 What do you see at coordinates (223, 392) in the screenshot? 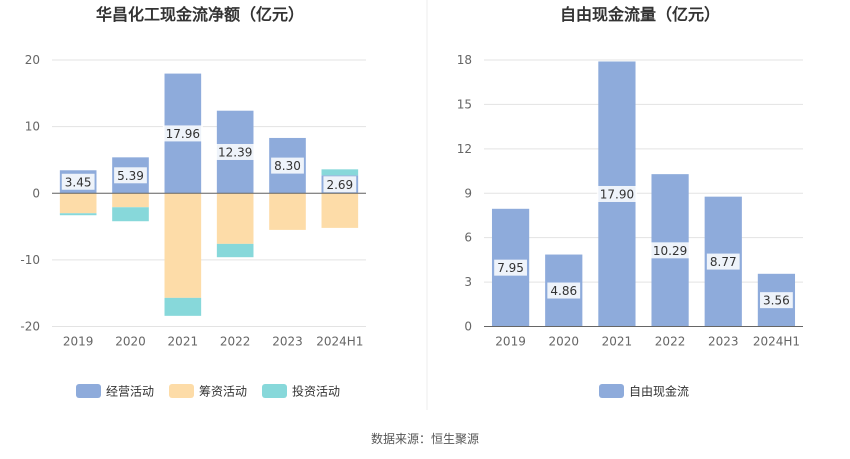
I see `legend-label: 筹资活动` at bounding box center [223, 392].